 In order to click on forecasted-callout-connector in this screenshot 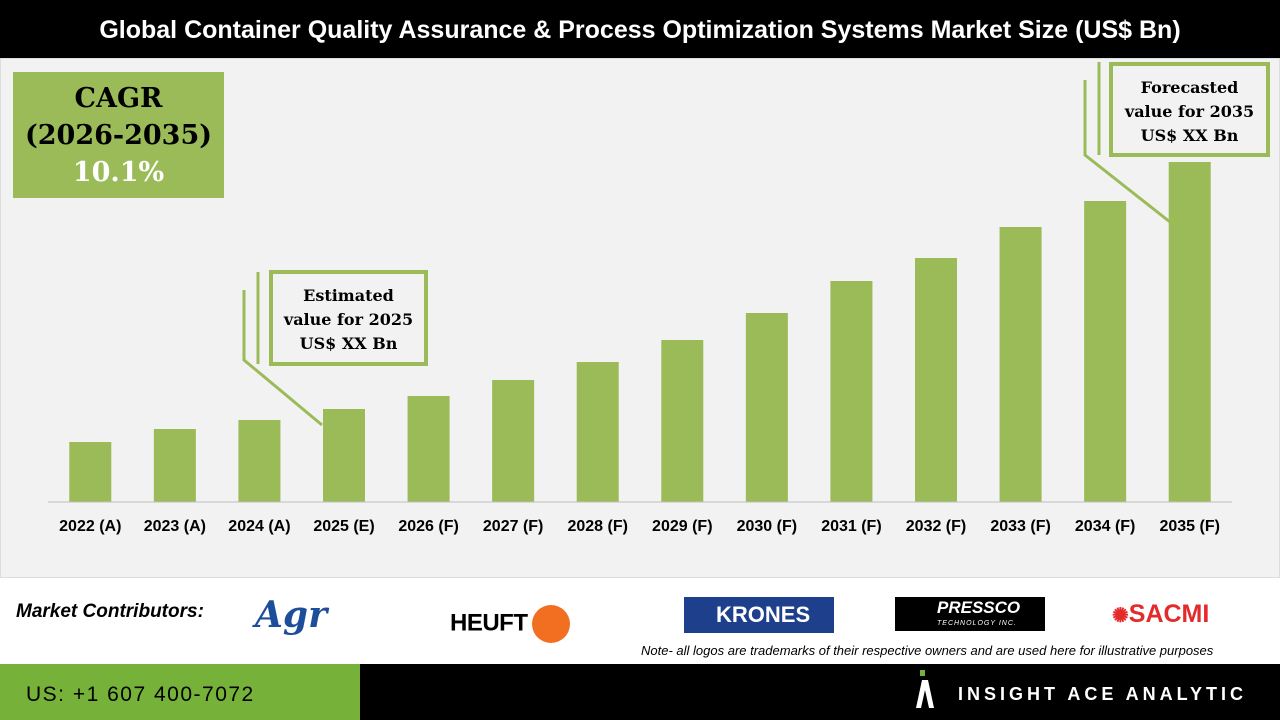, I will do `click(1127, 152)`.